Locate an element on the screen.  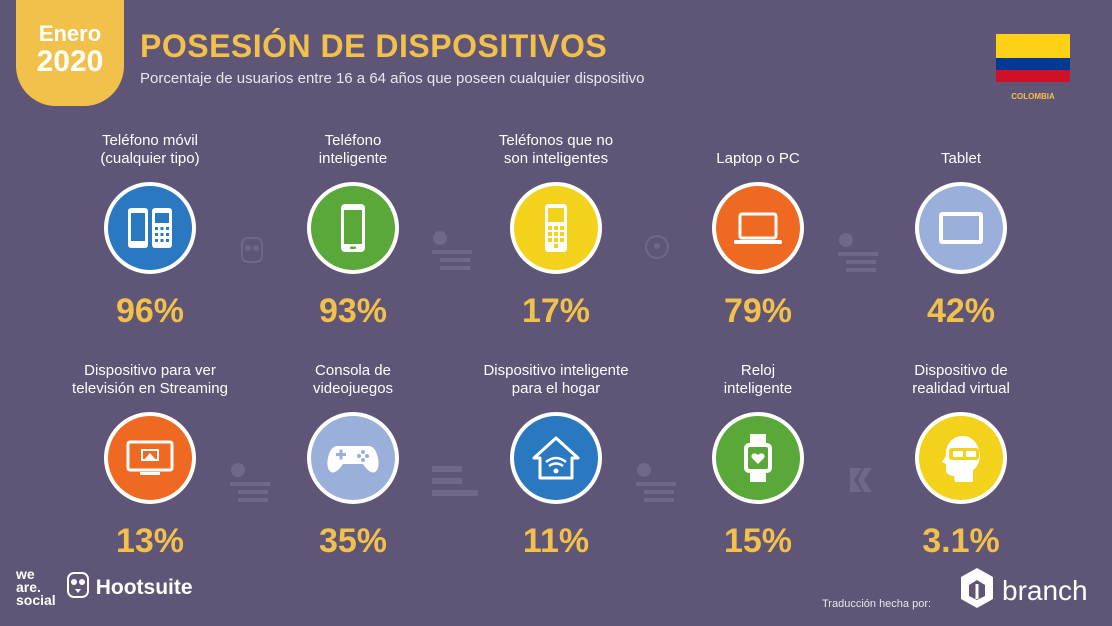
footer-logos: we are. social Hootsuite is located at coordinates (104, 587).